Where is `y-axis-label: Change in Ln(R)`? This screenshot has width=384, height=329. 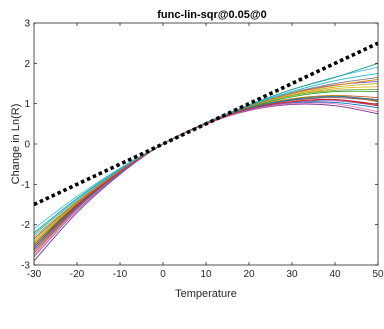 y-axis-label: Change in Ln(R) is located at coordinates (16, 144).